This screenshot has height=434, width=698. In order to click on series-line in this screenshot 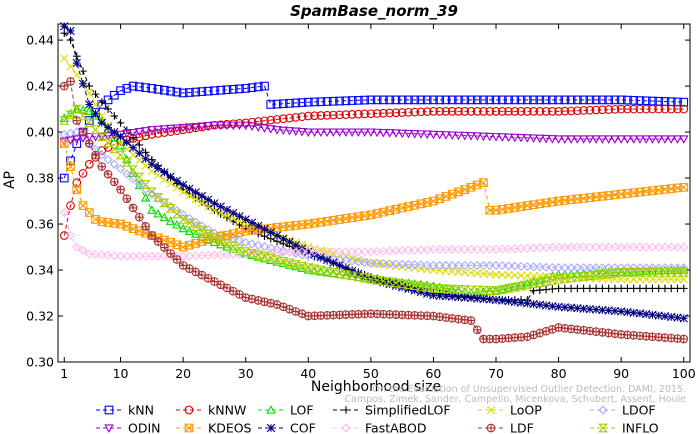, I will do `click(374, 133)`.